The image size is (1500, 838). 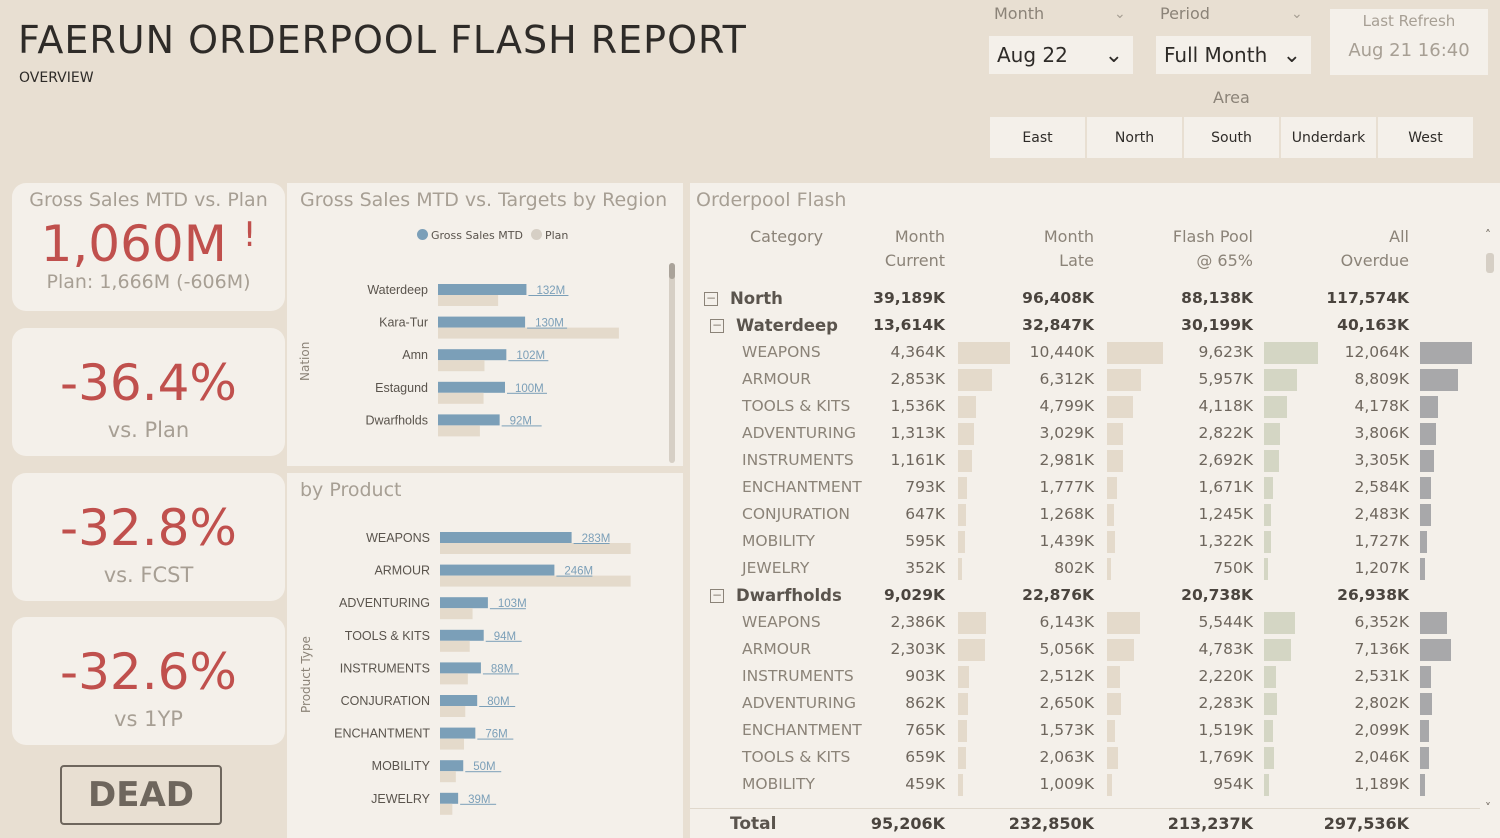 I want to click on table-row: − Dwarfholds 9,029K 22,876K 20,738K 26,938K, so click(x=1085, y=595).